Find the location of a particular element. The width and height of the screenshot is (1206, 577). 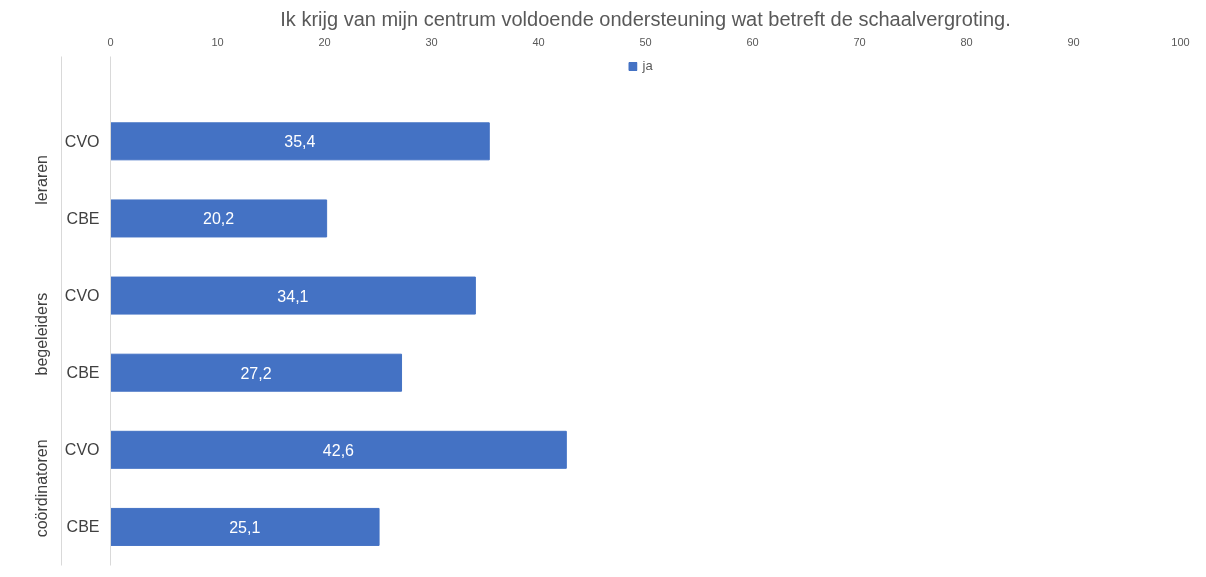

data-label: 35,4 is located at coordinates (300, 142).